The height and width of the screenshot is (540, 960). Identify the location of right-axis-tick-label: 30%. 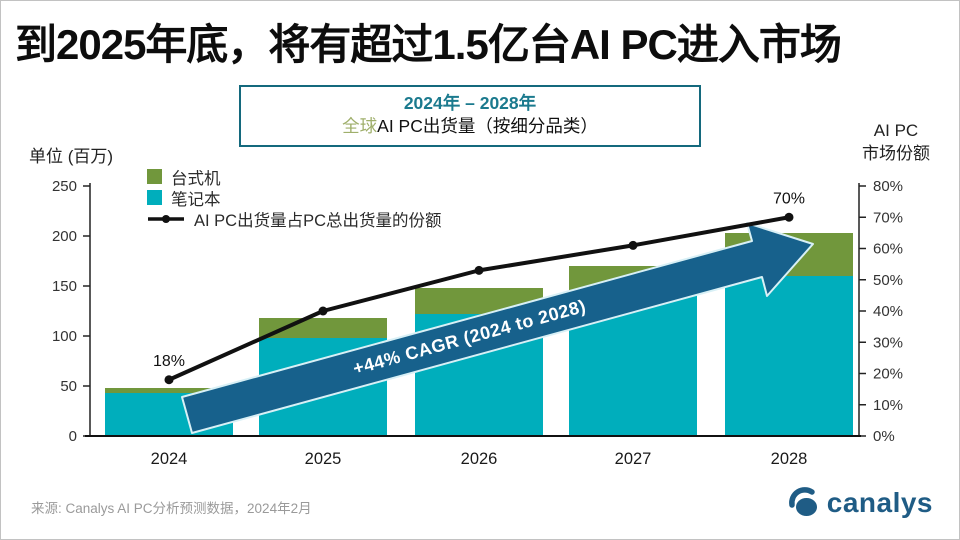
(888, 342).